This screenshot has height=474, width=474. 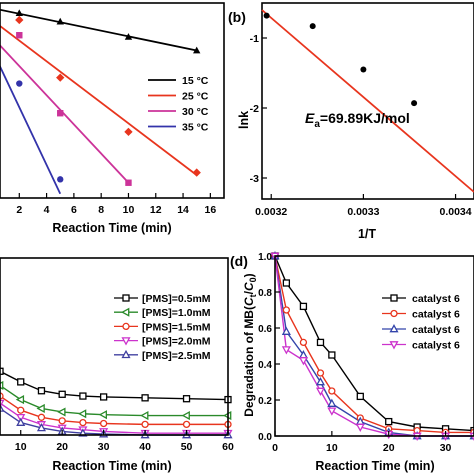 I want to click on panel-c-x-tick-label: 60, so click(x=228, y=447).